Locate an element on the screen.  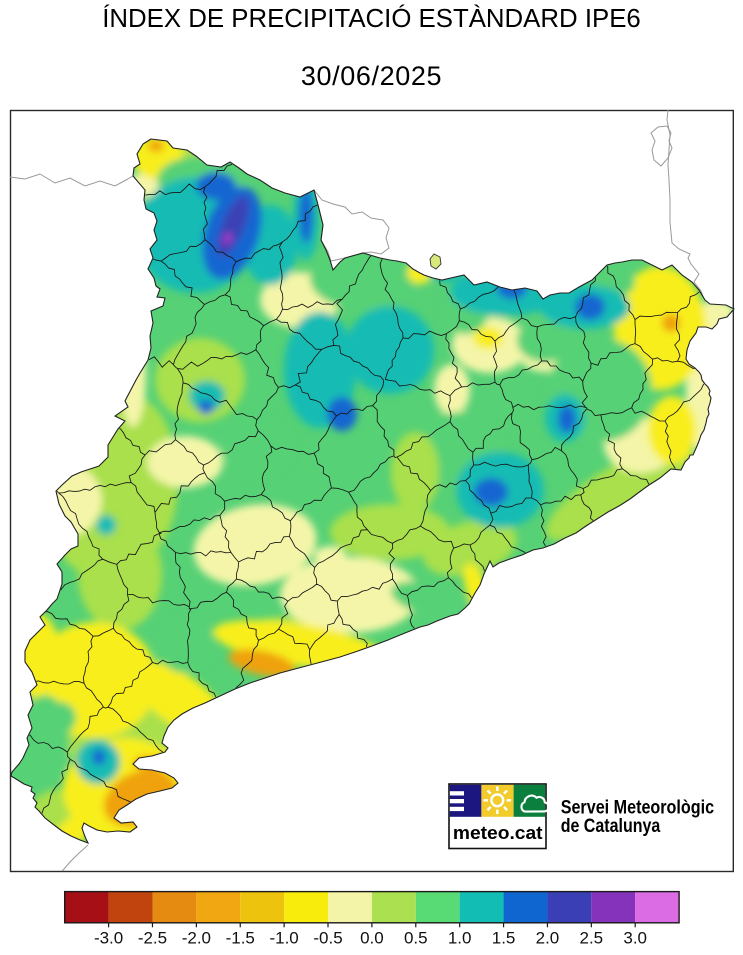
svg-text: -1.0 is located at coordinates (283, 938).